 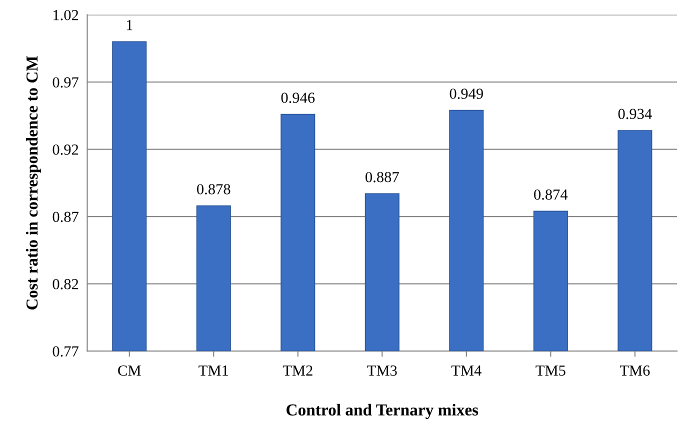 What do you see at coordinates (382, 177) in the screenshot?
I see `data-label: 0.887` at bounding box center [382, 177].